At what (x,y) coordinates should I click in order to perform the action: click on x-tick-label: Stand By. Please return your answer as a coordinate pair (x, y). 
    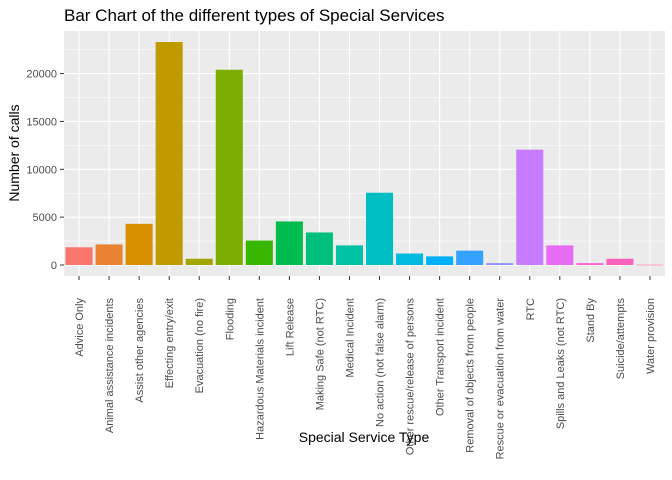
    Looking at the image, I should click on (591, 320).